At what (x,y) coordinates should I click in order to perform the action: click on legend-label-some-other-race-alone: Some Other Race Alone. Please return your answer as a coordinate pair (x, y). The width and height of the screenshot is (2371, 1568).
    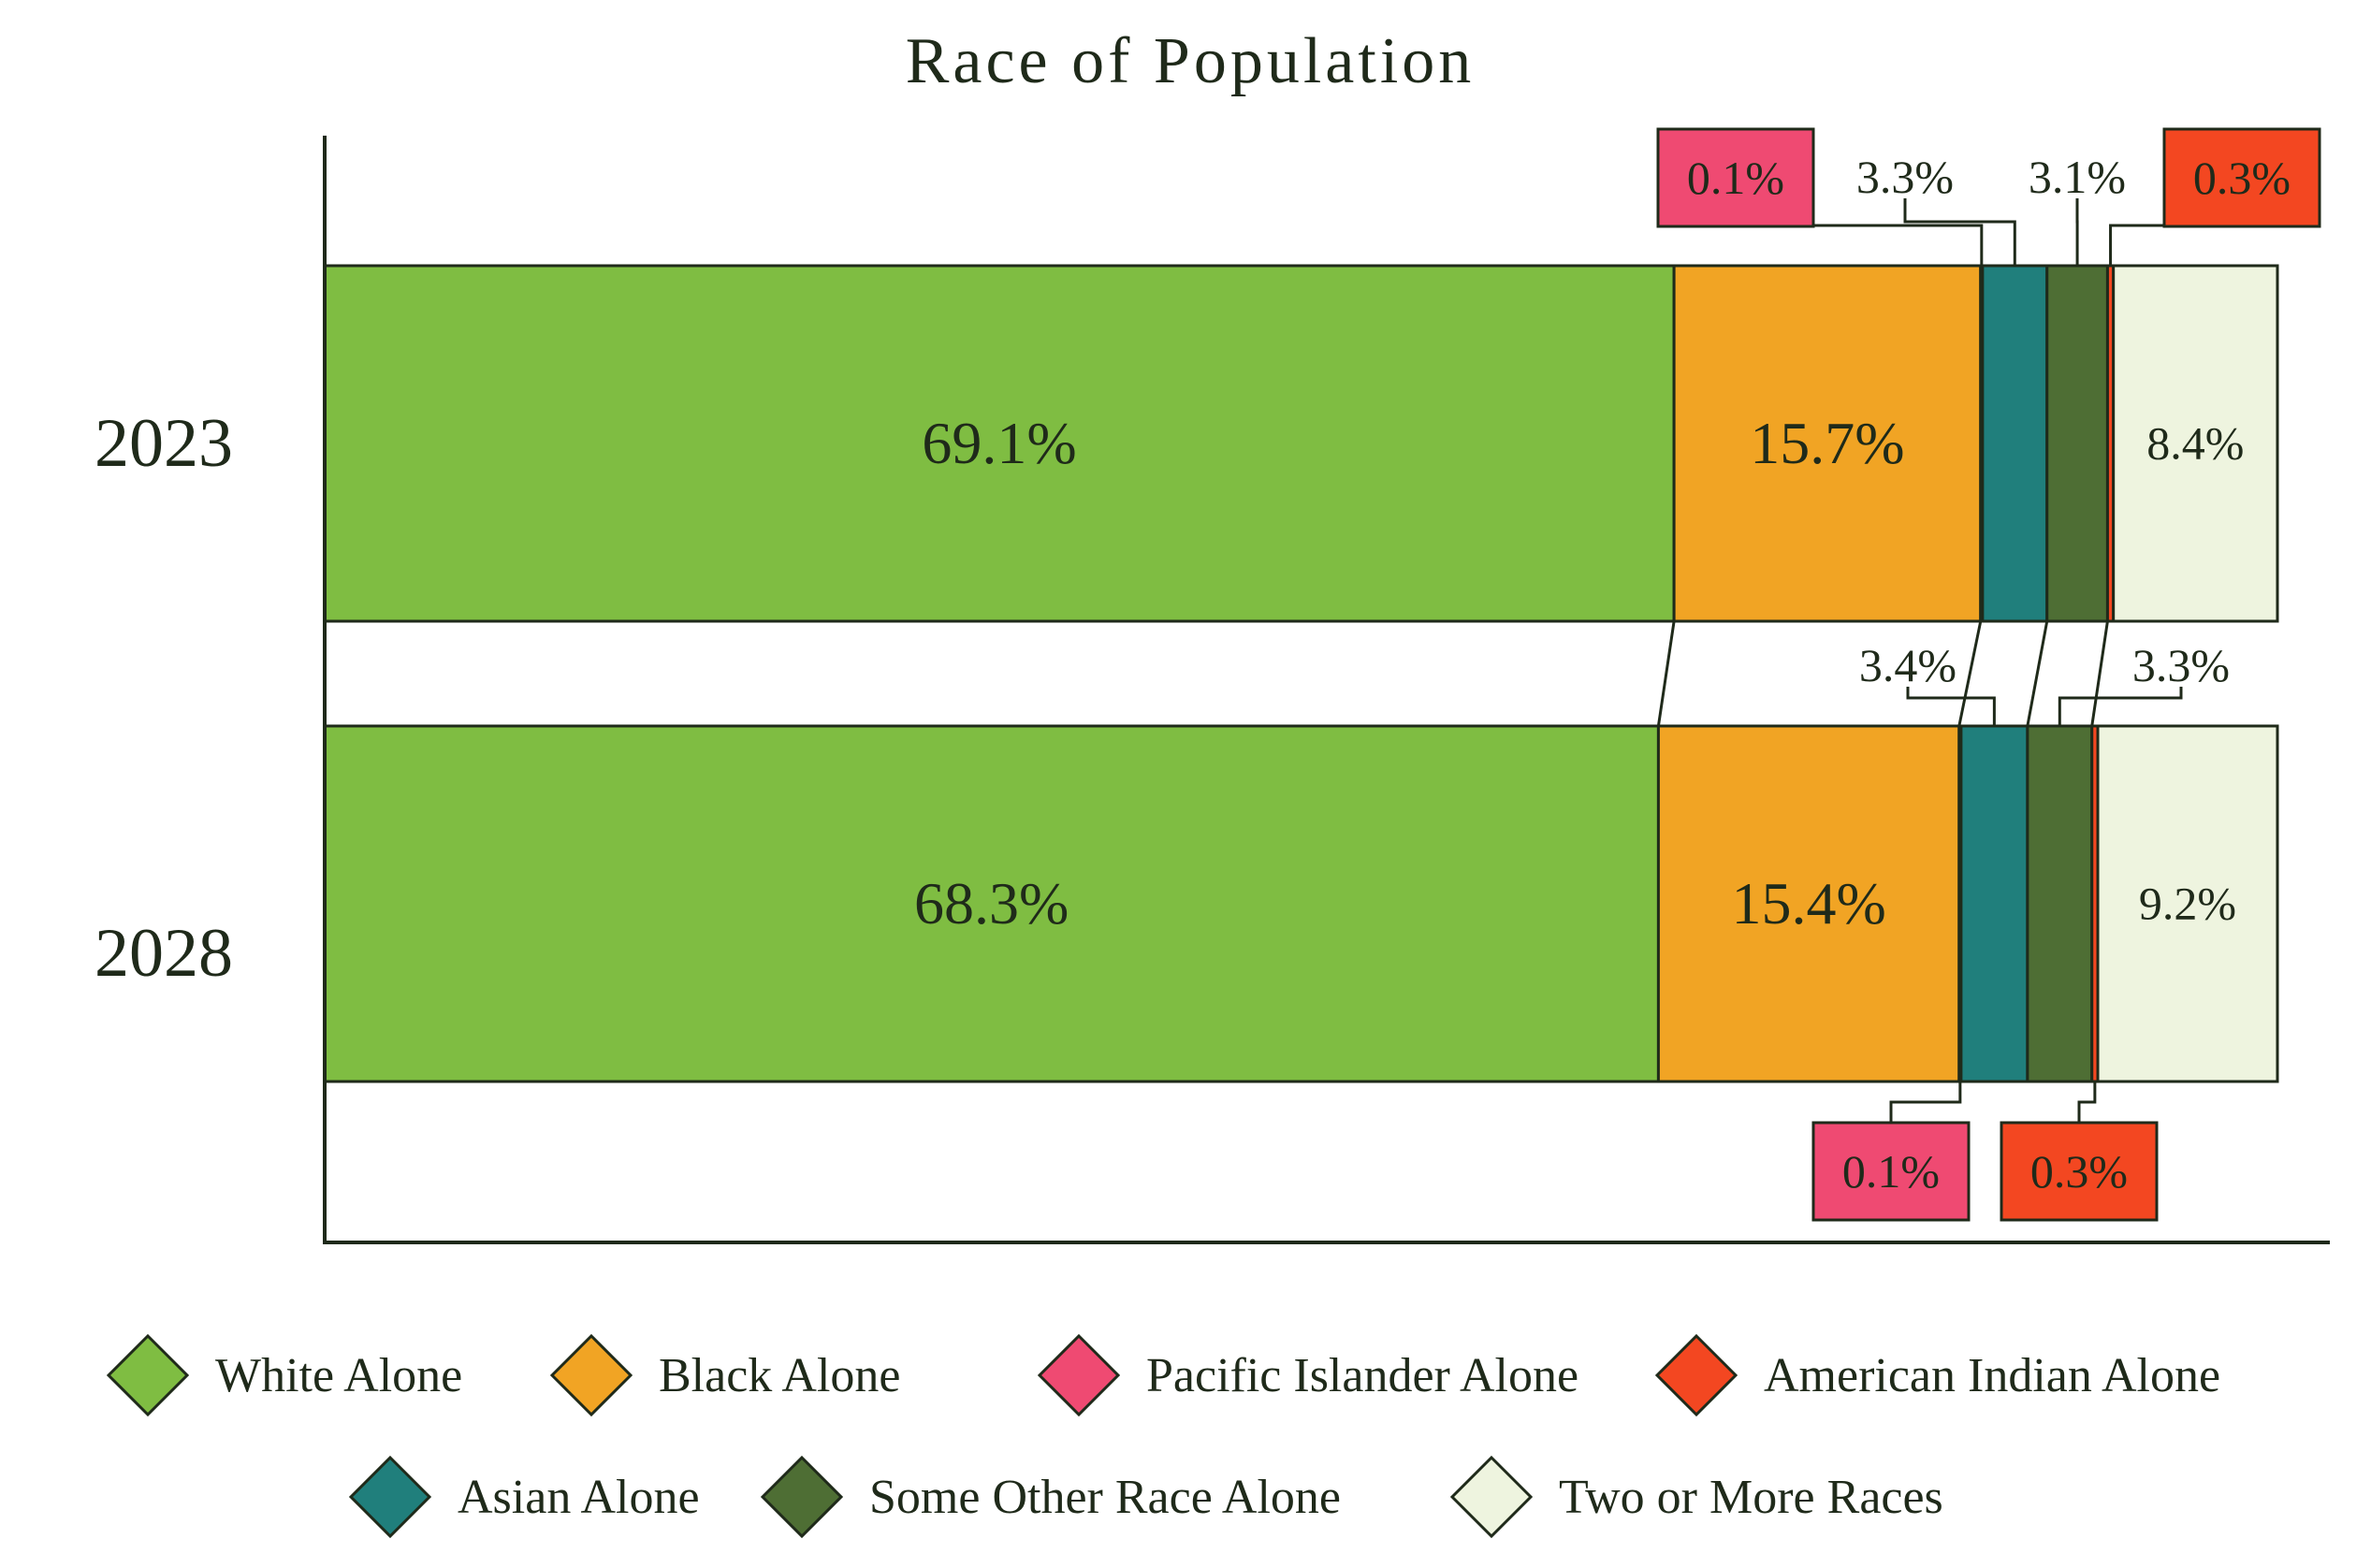
    Looking at the image, I should click on (1105, 1498).